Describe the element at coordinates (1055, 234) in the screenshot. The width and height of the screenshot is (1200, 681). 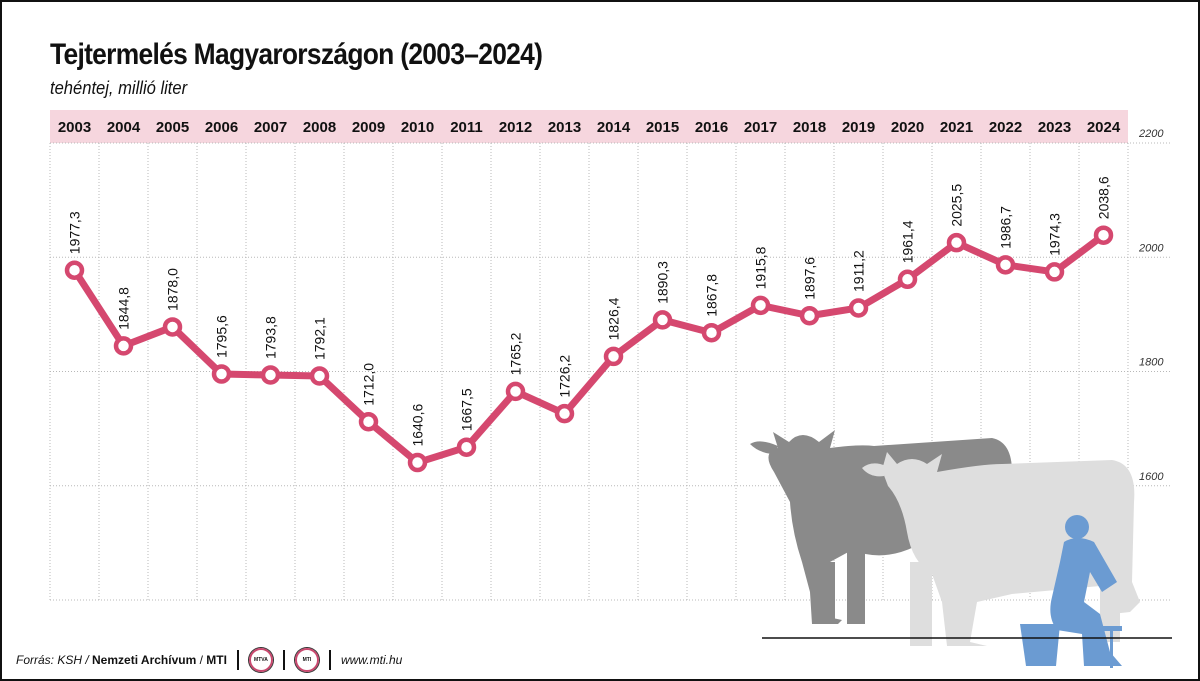
I see `data-label: 1974,3` at that location.